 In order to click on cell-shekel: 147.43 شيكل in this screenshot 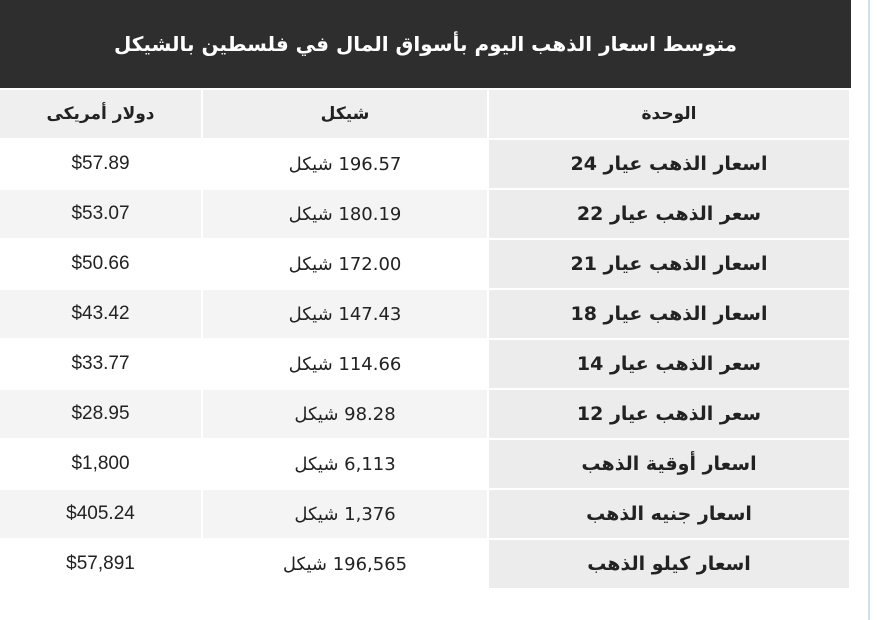, I will do `click(345, 314)`.